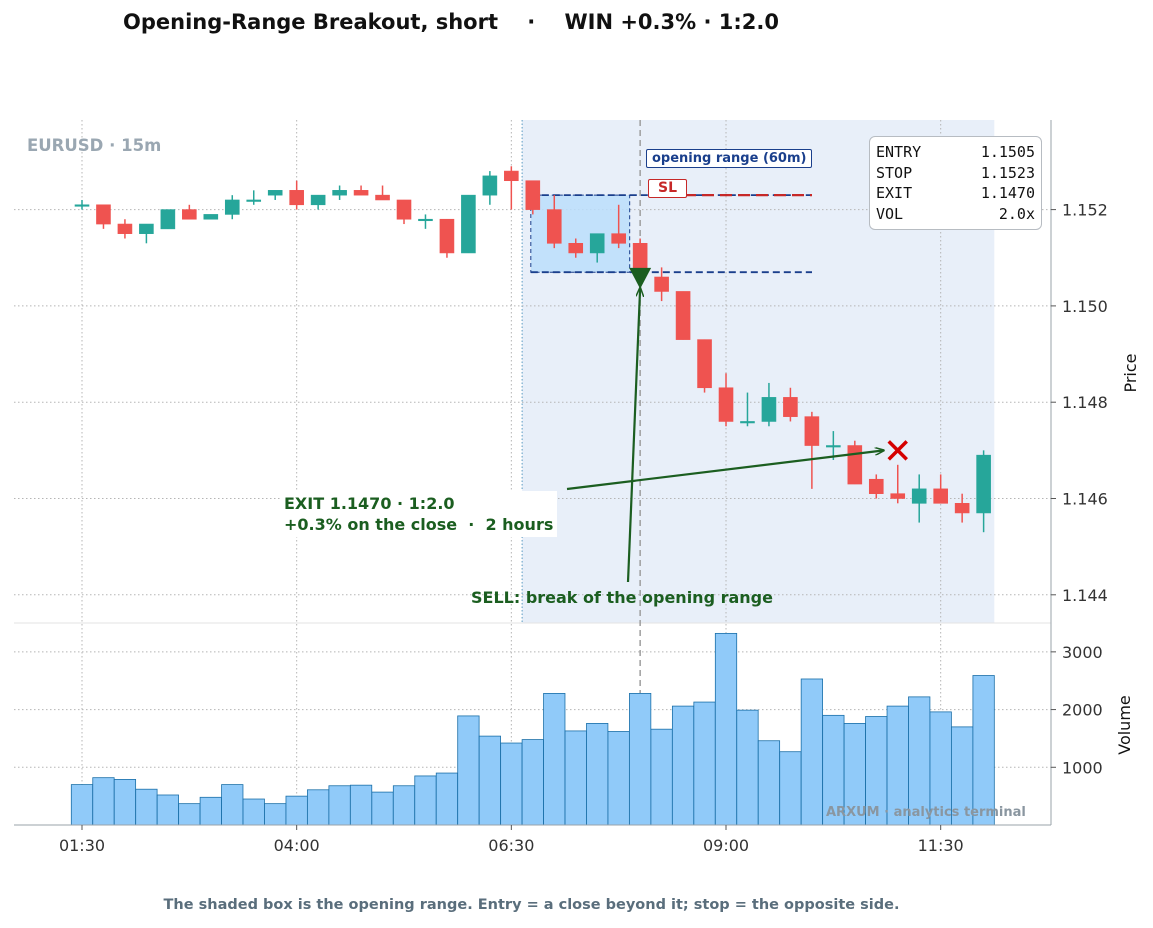 The height and width of the screenshot is (928, 1153). I want to click on time-tick-label: 04:00, so click(297, 845).